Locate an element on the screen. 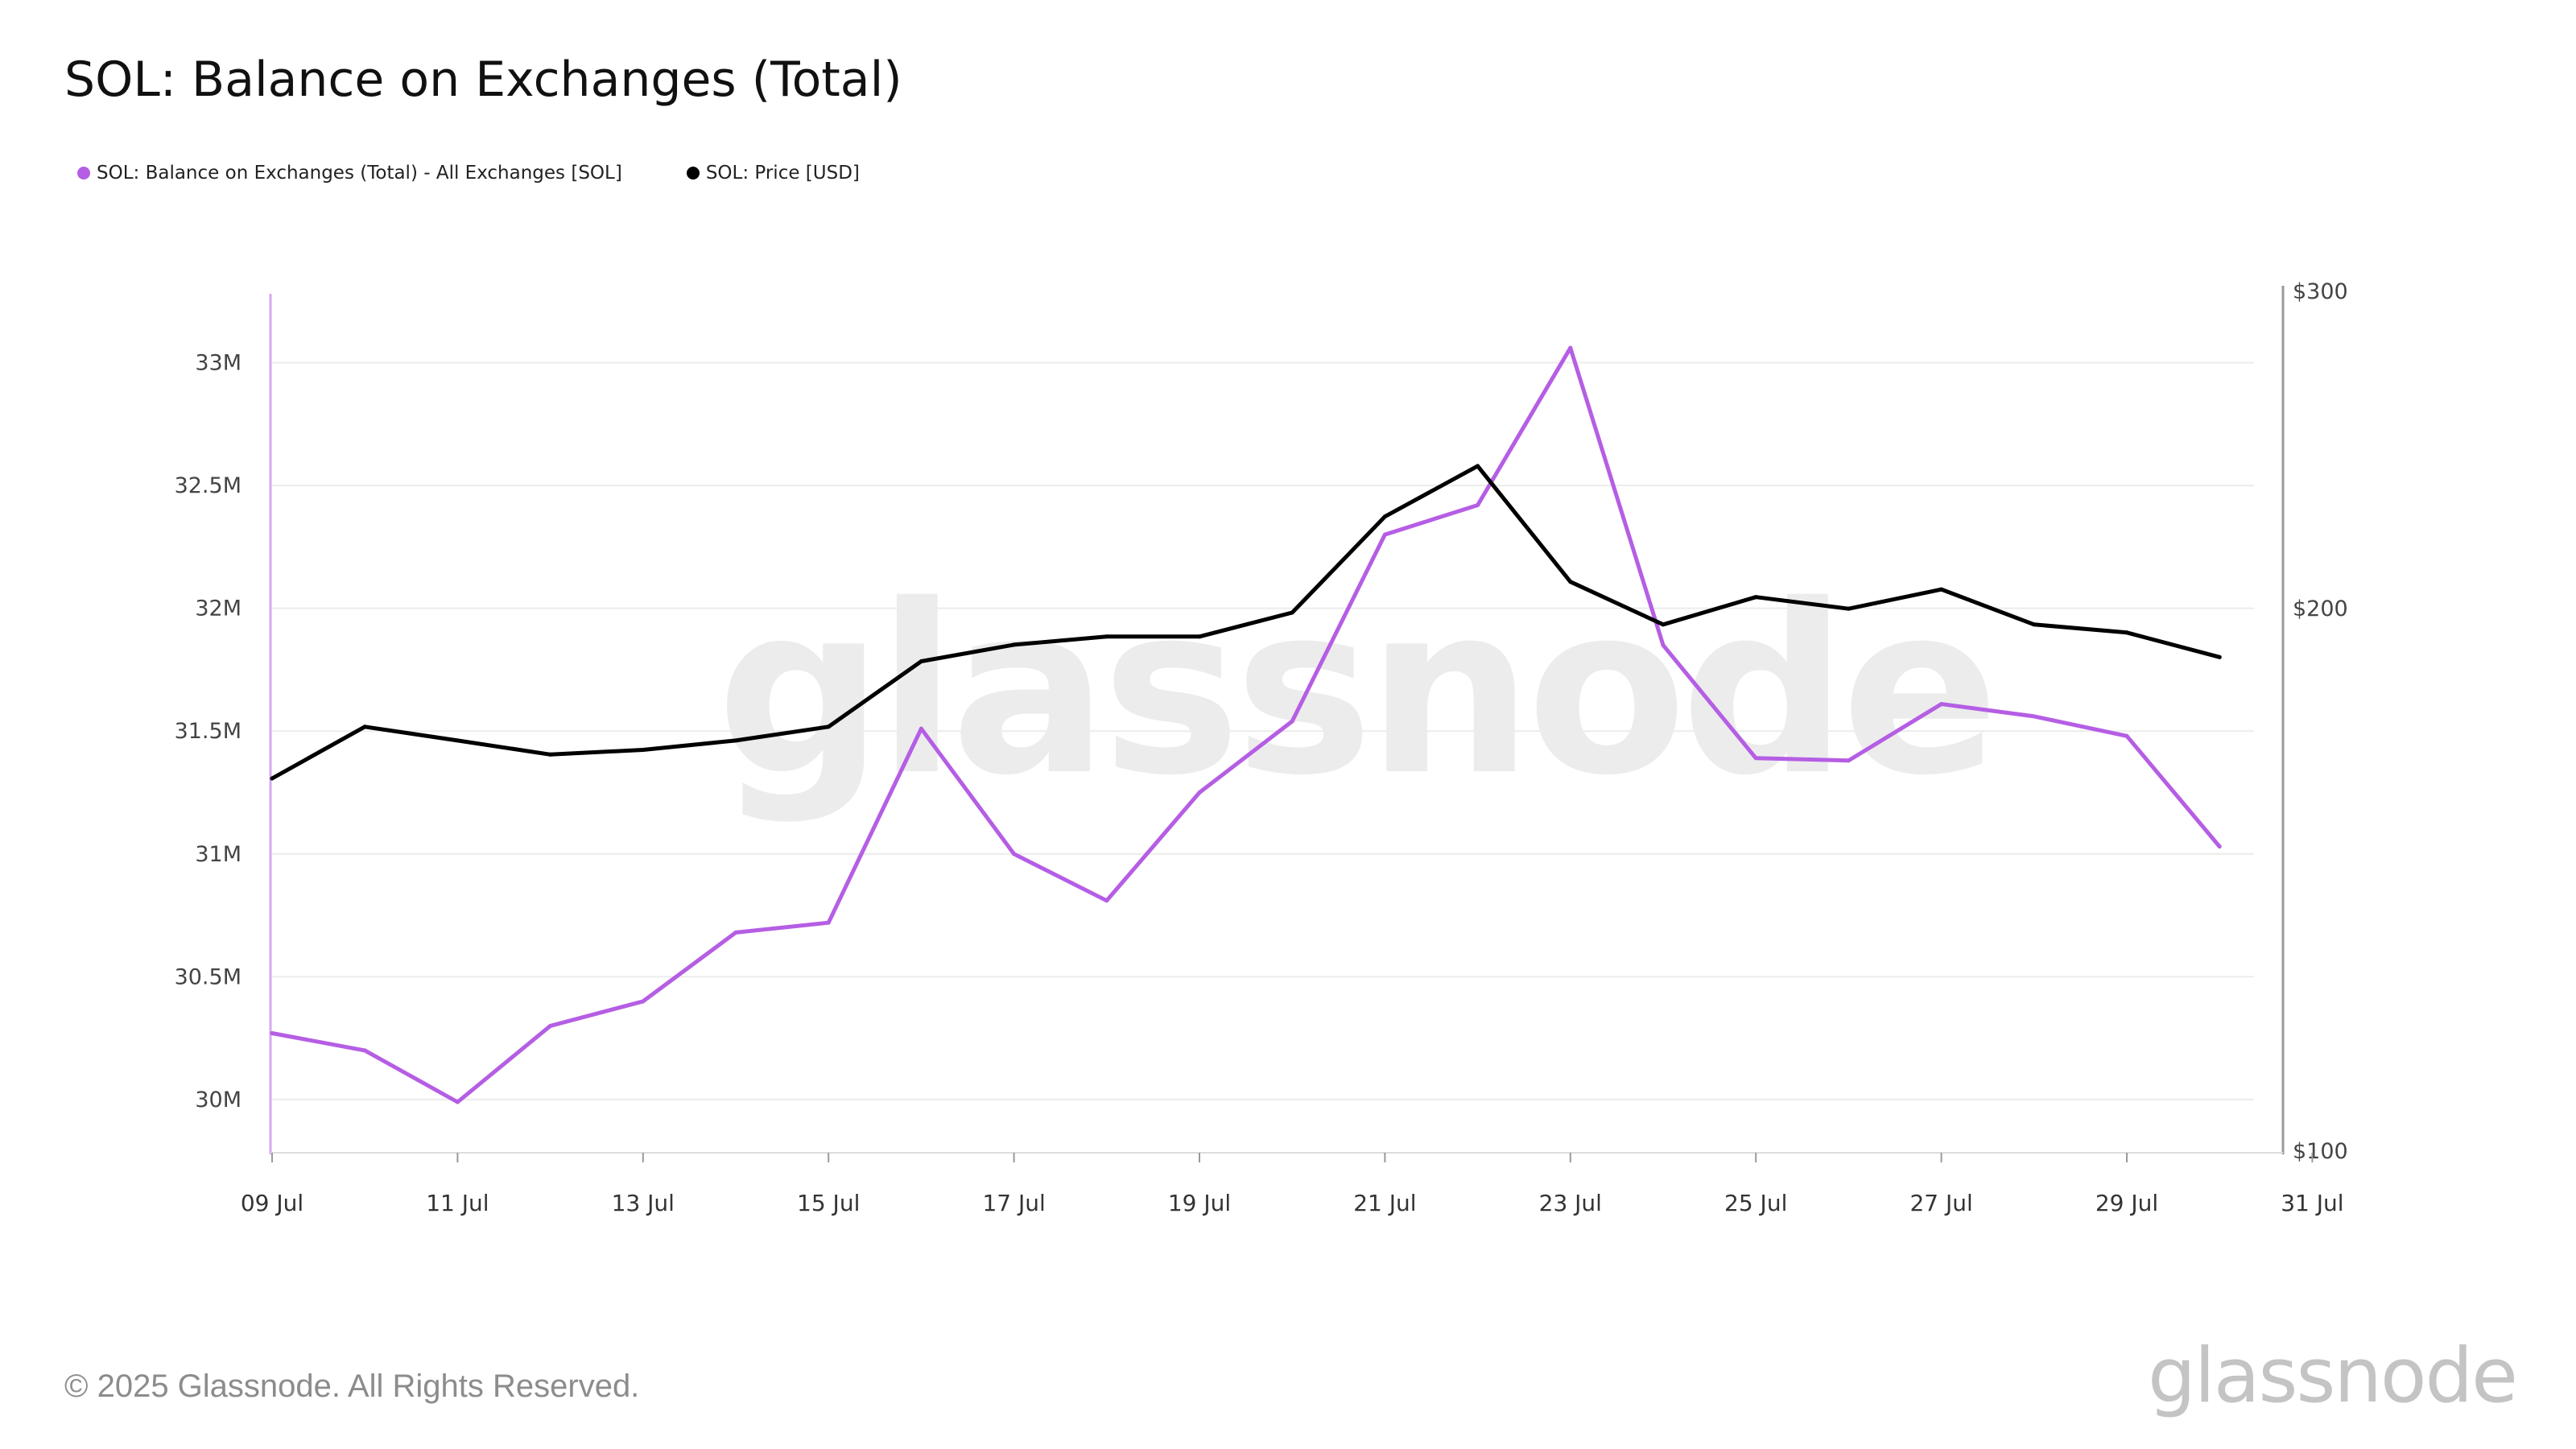  legend-marker-balance is located at coordinates (83, 173).